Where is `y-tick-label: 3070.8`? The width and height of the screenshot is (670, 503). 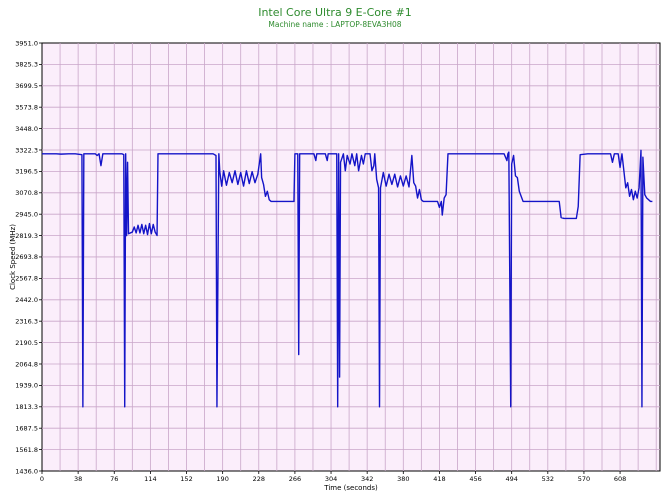
y-tick-label: 3070.8 is located at coordinates (26, 193).